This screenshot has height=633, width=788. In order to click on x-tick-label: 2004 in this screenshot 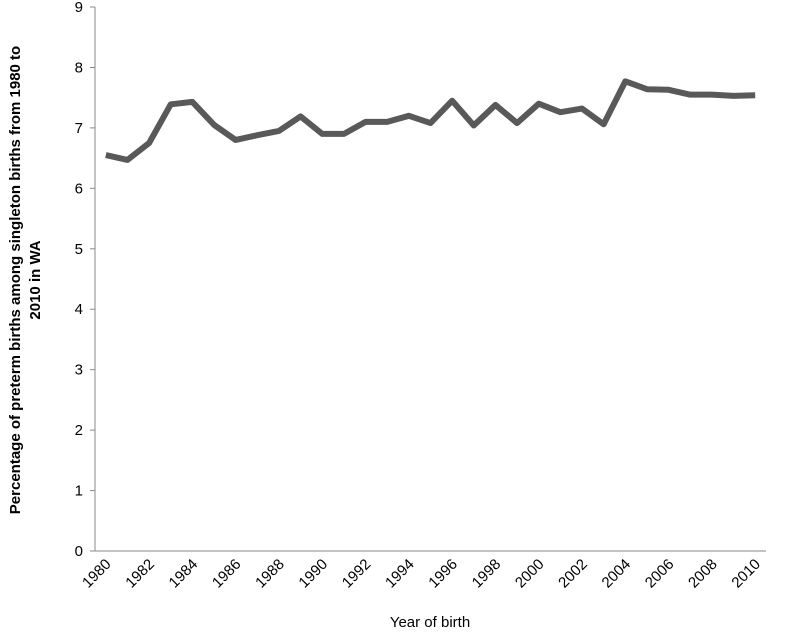, I will do `click(617, 574)`.